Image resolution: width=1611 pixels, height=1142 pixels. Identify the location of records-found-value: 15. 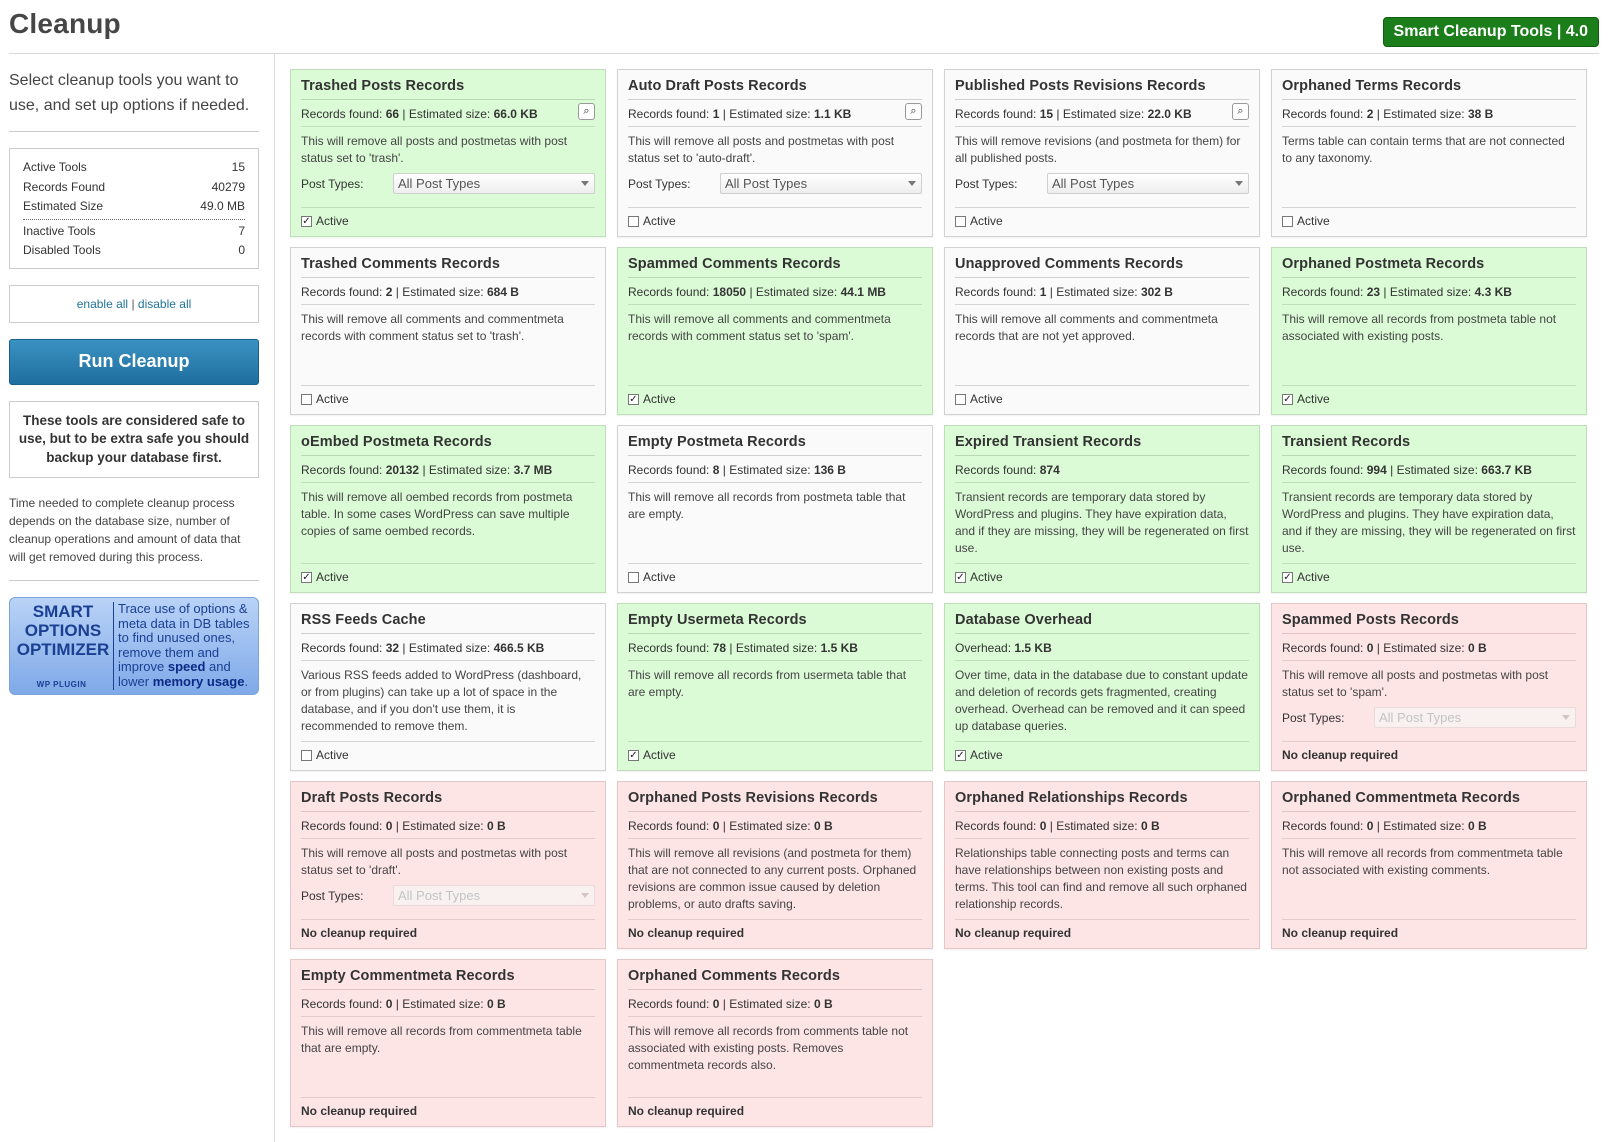
(1046, 114).